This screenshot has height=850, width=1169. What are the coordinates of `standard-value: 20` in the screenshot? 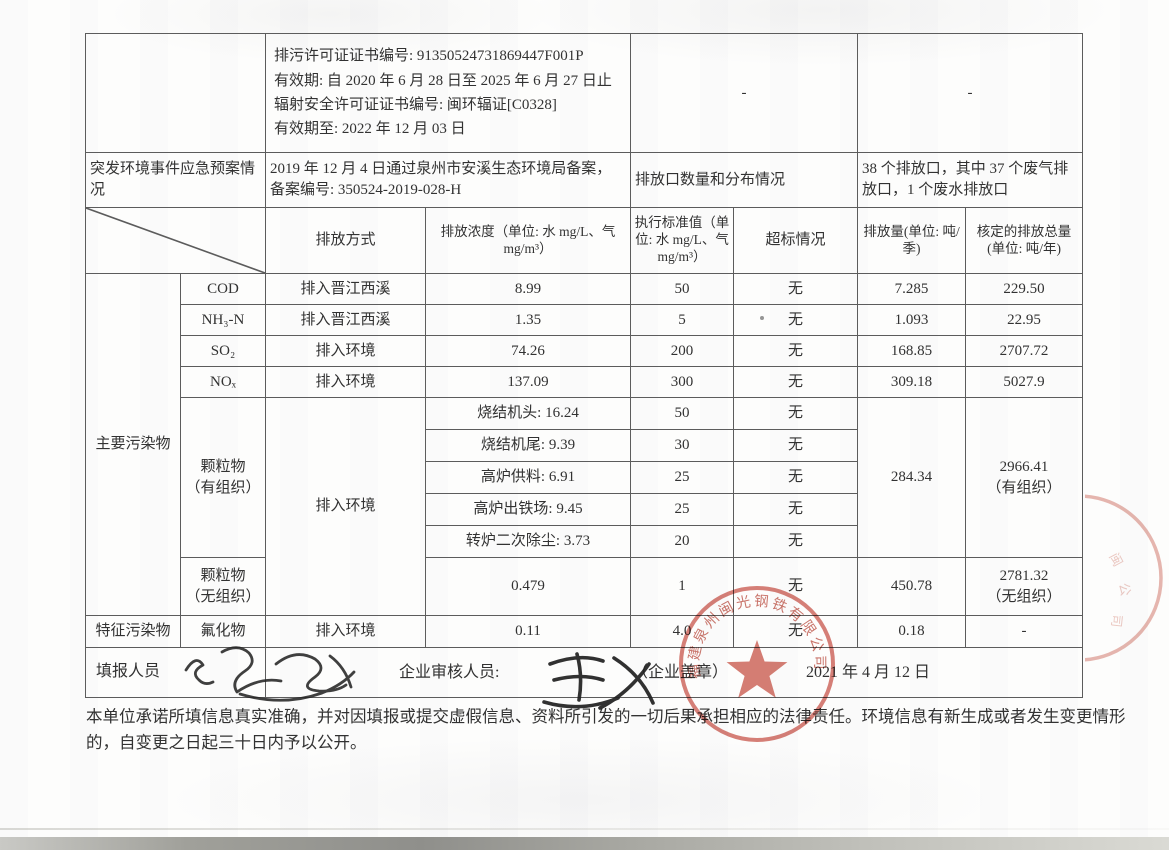 It's located at (682, 541).